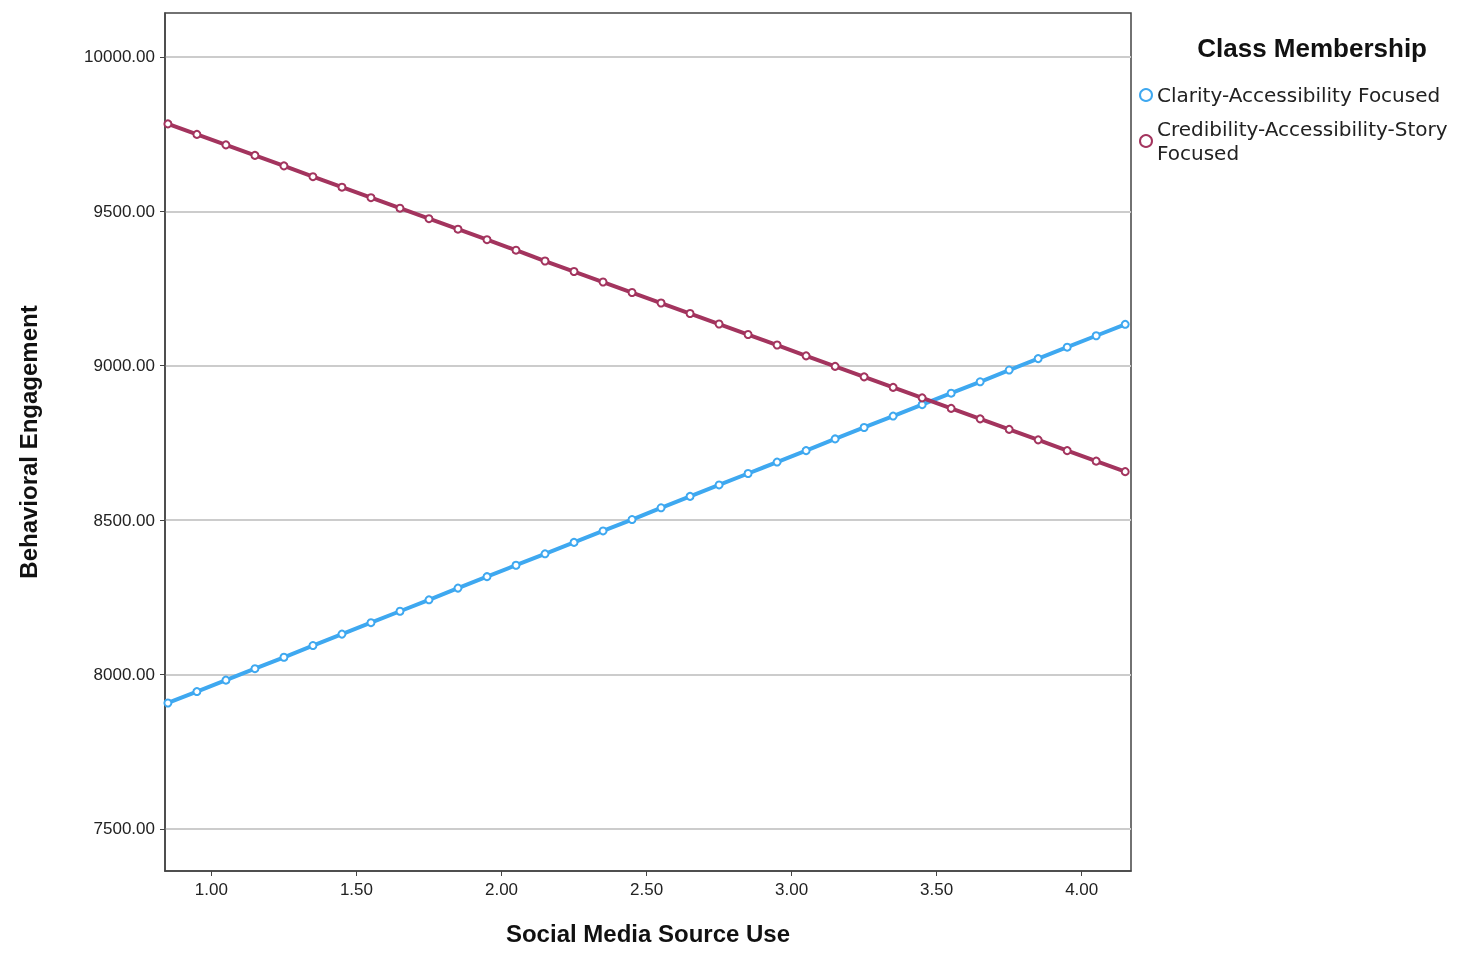  What do you see at coordinates (792, 889) in the screenshot?
I see `x-tick-label: 3.00` at bounding box center [792, 889].